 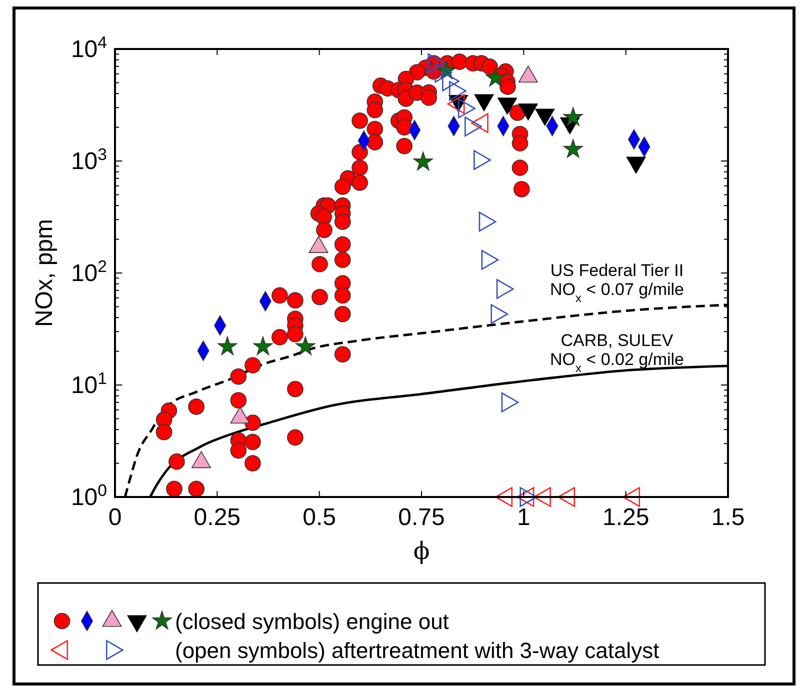 What do you see at coordinates (617, 283) in the screenshot?
I see `annotation: US Federal Tier II NO$_{x}$ < 0.07 g/mile` at bounding box center [617, 283].